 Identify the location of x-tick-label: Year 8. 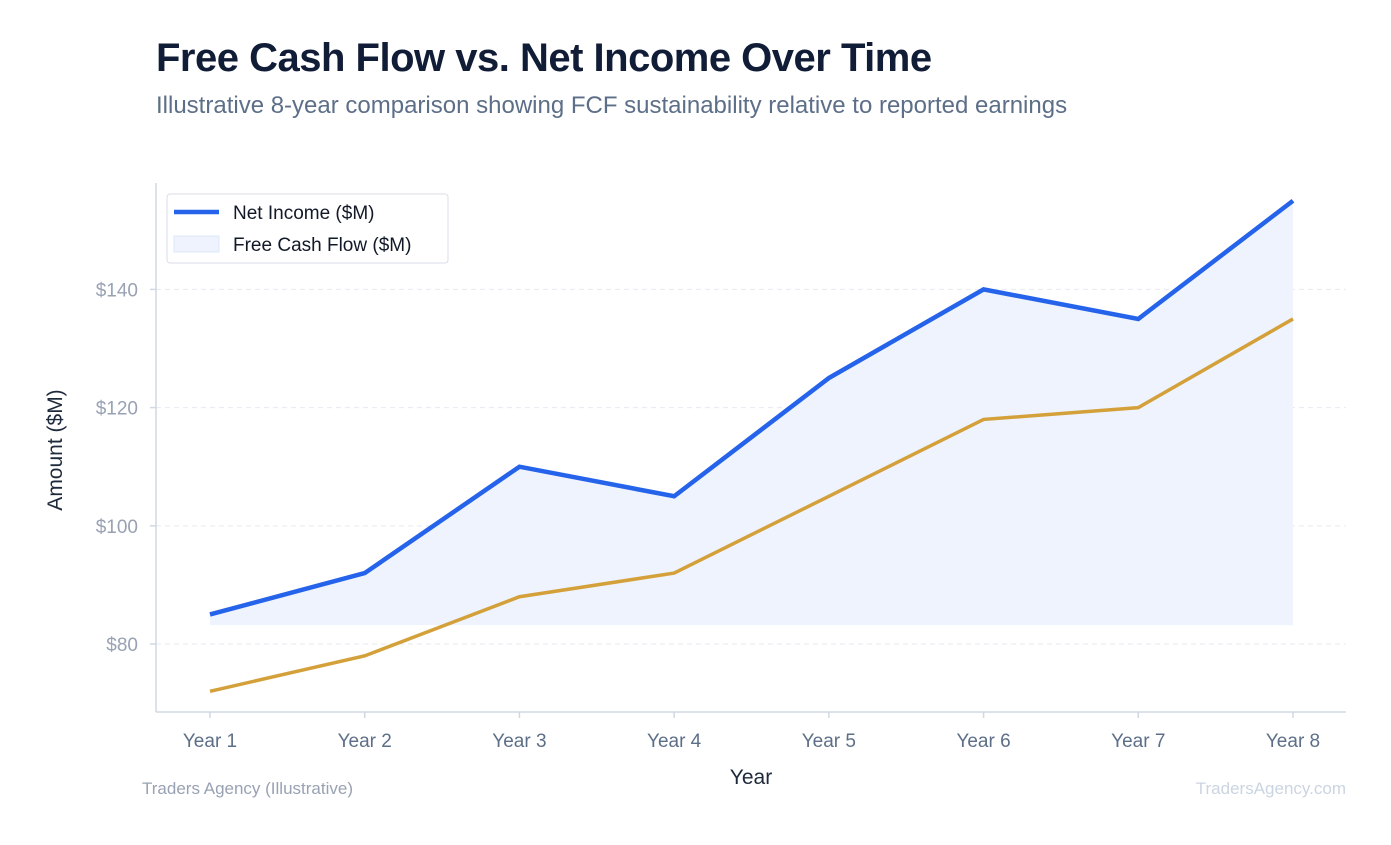
(1293, 741).